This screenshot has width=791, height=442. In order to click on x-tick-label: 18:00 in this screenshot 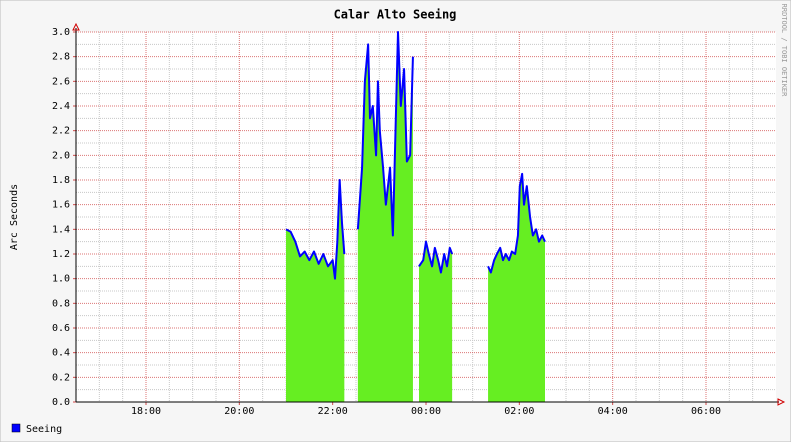, I will do `click(146, 411)`.